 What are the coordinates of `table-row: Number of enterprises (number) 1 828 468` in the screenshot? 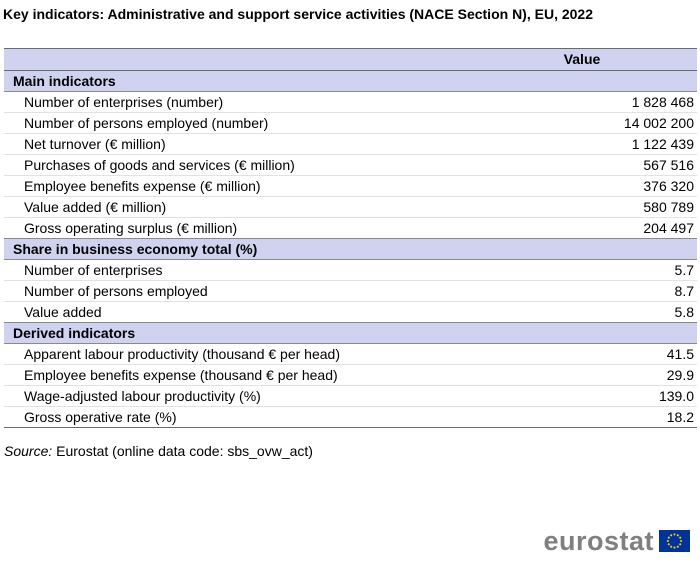 It's located at (350, 102).